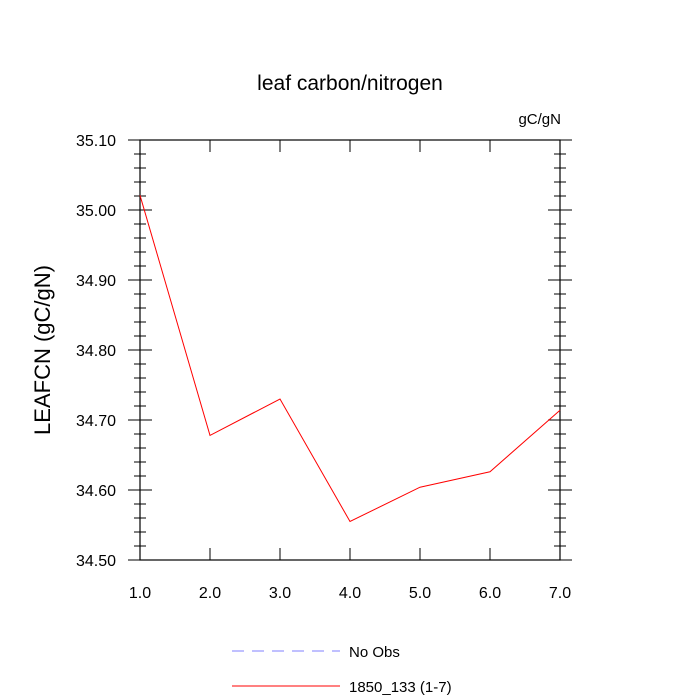 The width and height of the screenshot is (700, 700). What do you see at coordinates (350, 83) in the screenshot?
I see `chart-title: leaf carbon/nitrogen` at bounding box center [350, 83].